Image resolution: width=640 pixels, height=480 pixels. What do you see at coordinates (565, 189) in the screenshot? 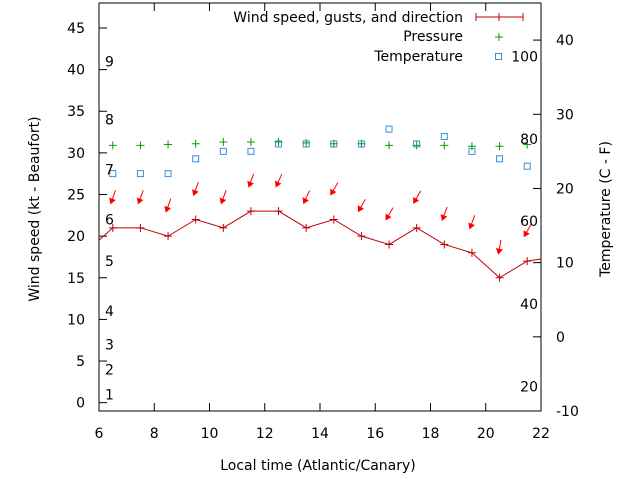
I see `y2-tick-label: 20` at bounding box center [565, 189].